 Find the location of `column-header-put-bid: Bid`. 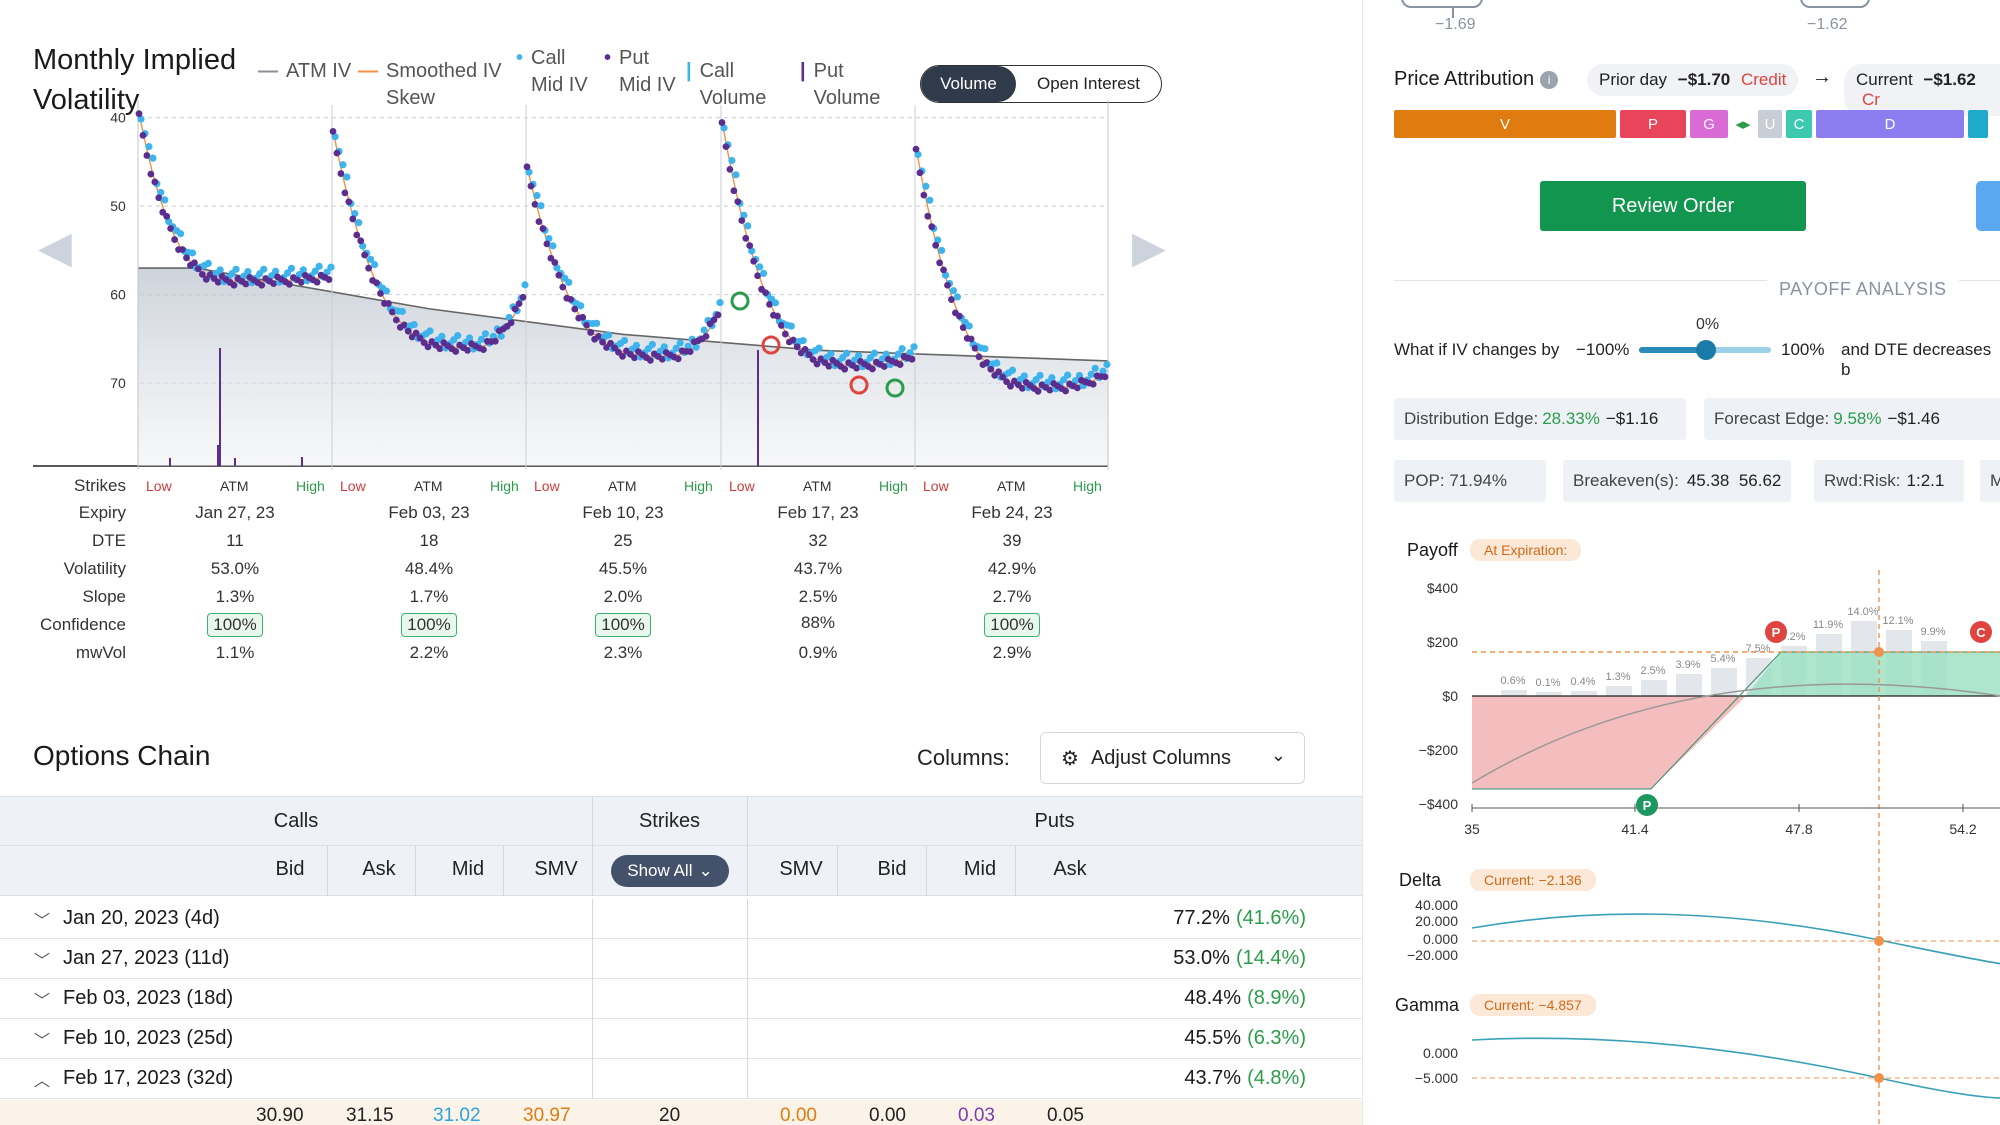

column-header-put-bid: Bid is located at coordinates (892, 869).